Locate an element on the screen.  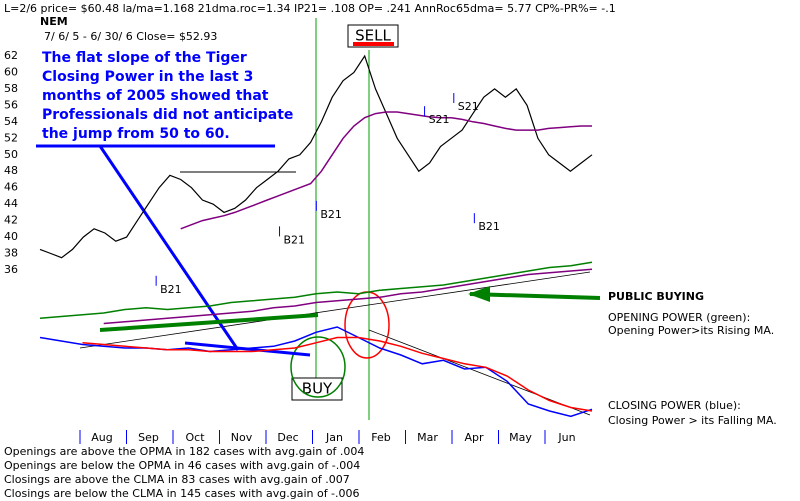
annotation: The flat slope of the Tiger is located at coordinates (144, 58).